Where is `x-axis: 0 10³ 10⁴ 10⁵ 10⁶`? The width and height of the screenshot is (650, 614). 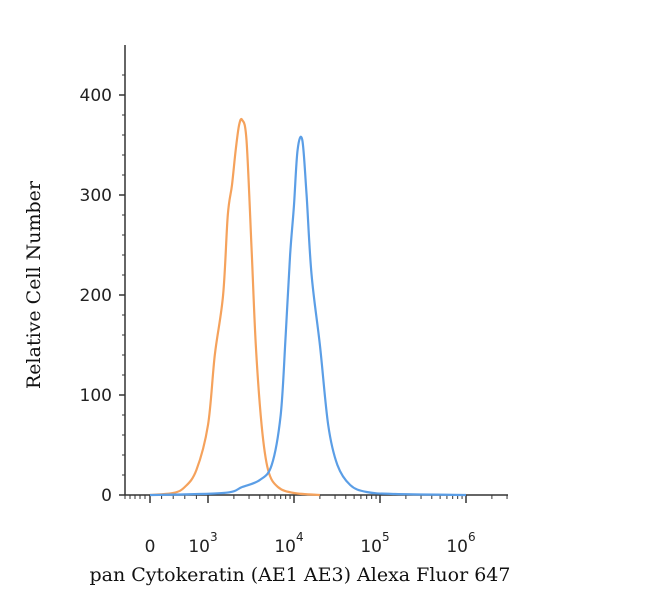
x-axis: 0 10³ 10⁴ 10⁵ 10⁶ is located at coordinates (316, 525).